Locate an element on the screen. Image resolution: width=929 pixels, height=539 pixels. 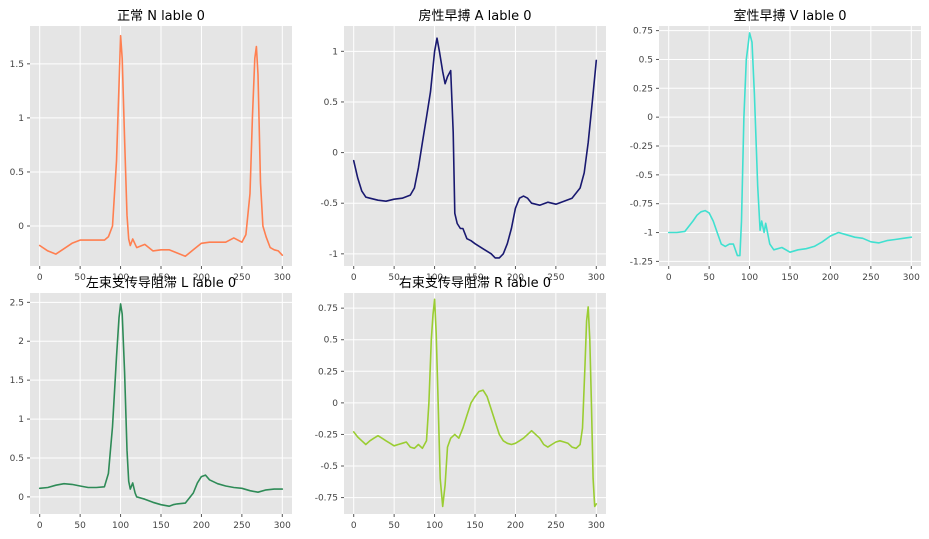
chart-title: 右束支传导阻滞 R lable 0 is located at coordinates (475, 283).